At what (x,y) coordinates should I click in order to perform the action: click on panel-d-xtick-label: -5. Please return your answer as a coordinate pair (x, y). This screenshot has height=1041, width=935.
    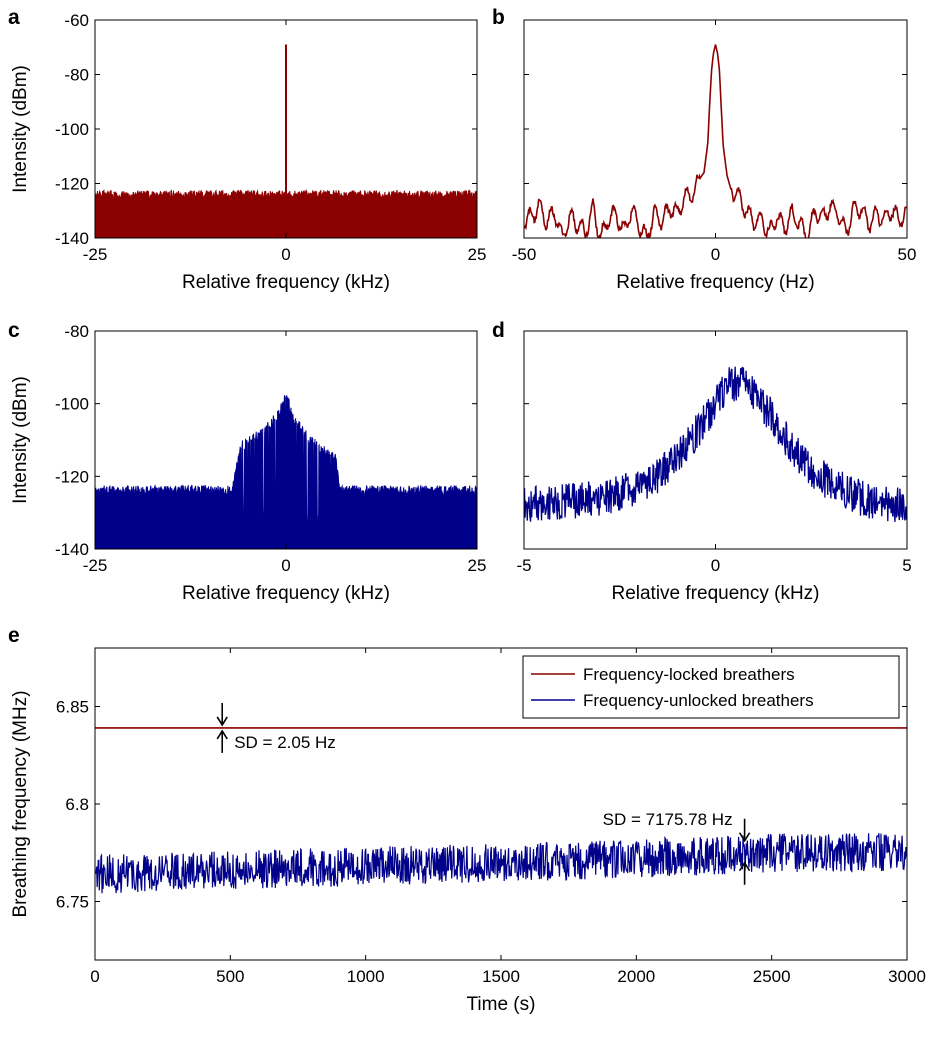
    Looking at the image, I should click on (523, 565).